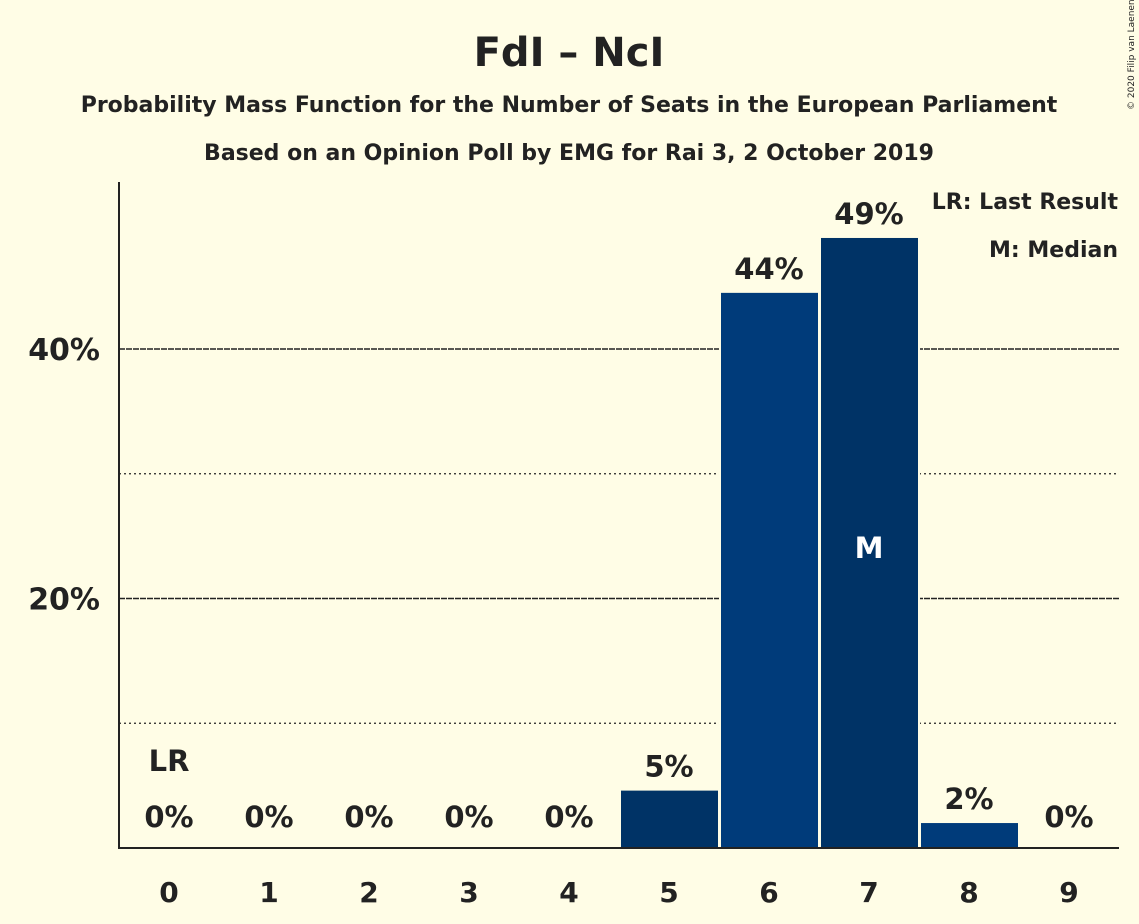  Describe the element at coordinates (868, 892) in the screenshot. I see `x-tick-label: 7` at that location.